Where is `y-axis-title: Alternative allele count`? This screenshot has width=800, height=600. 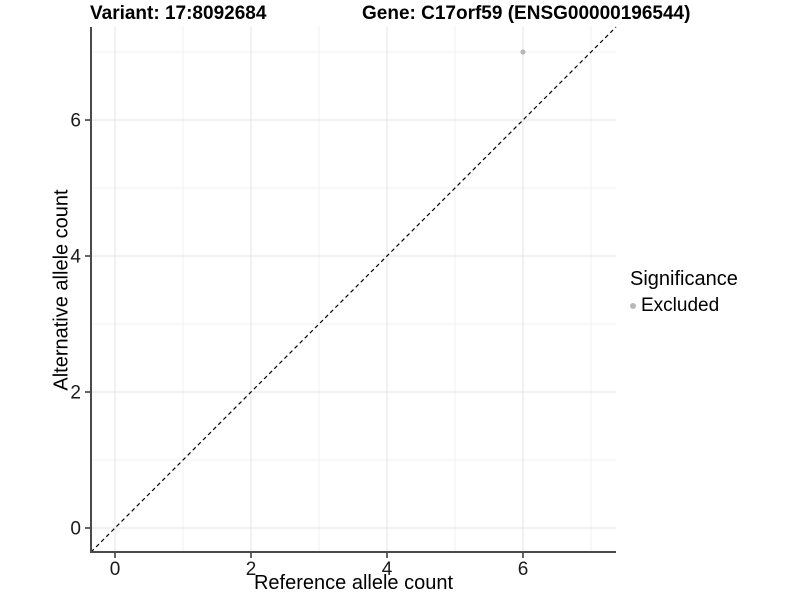
y-axis-title: Alternative allele count is located at coordinates (61, 290).